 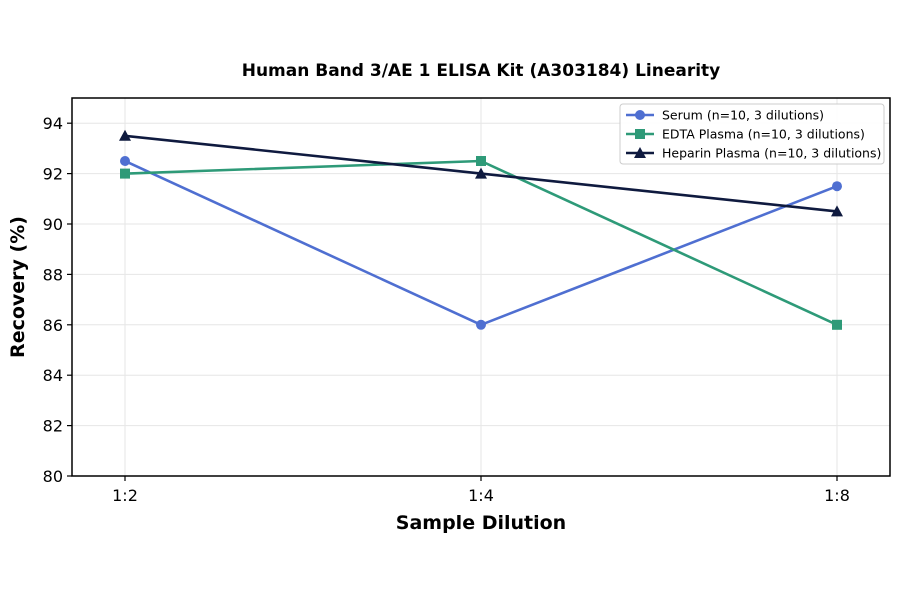 What do you see at coordinates (481, 495) in the screenshot?
I see `x-tick-label: 1:4` at bounding box center [481, 495].